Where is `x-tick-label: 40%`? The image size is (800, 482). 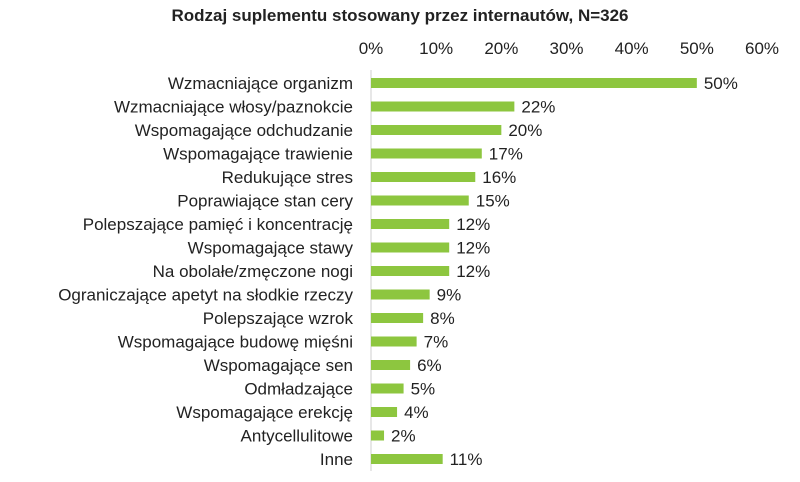
x-tick-label: 40% is located at coordinates (632, 48).